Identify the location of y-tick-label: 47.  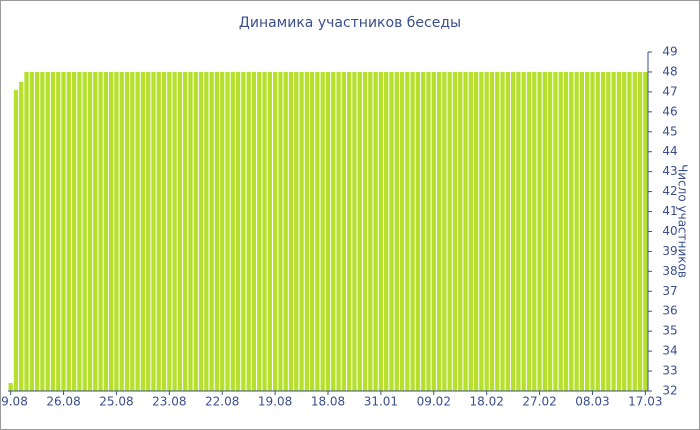
(669, 91).